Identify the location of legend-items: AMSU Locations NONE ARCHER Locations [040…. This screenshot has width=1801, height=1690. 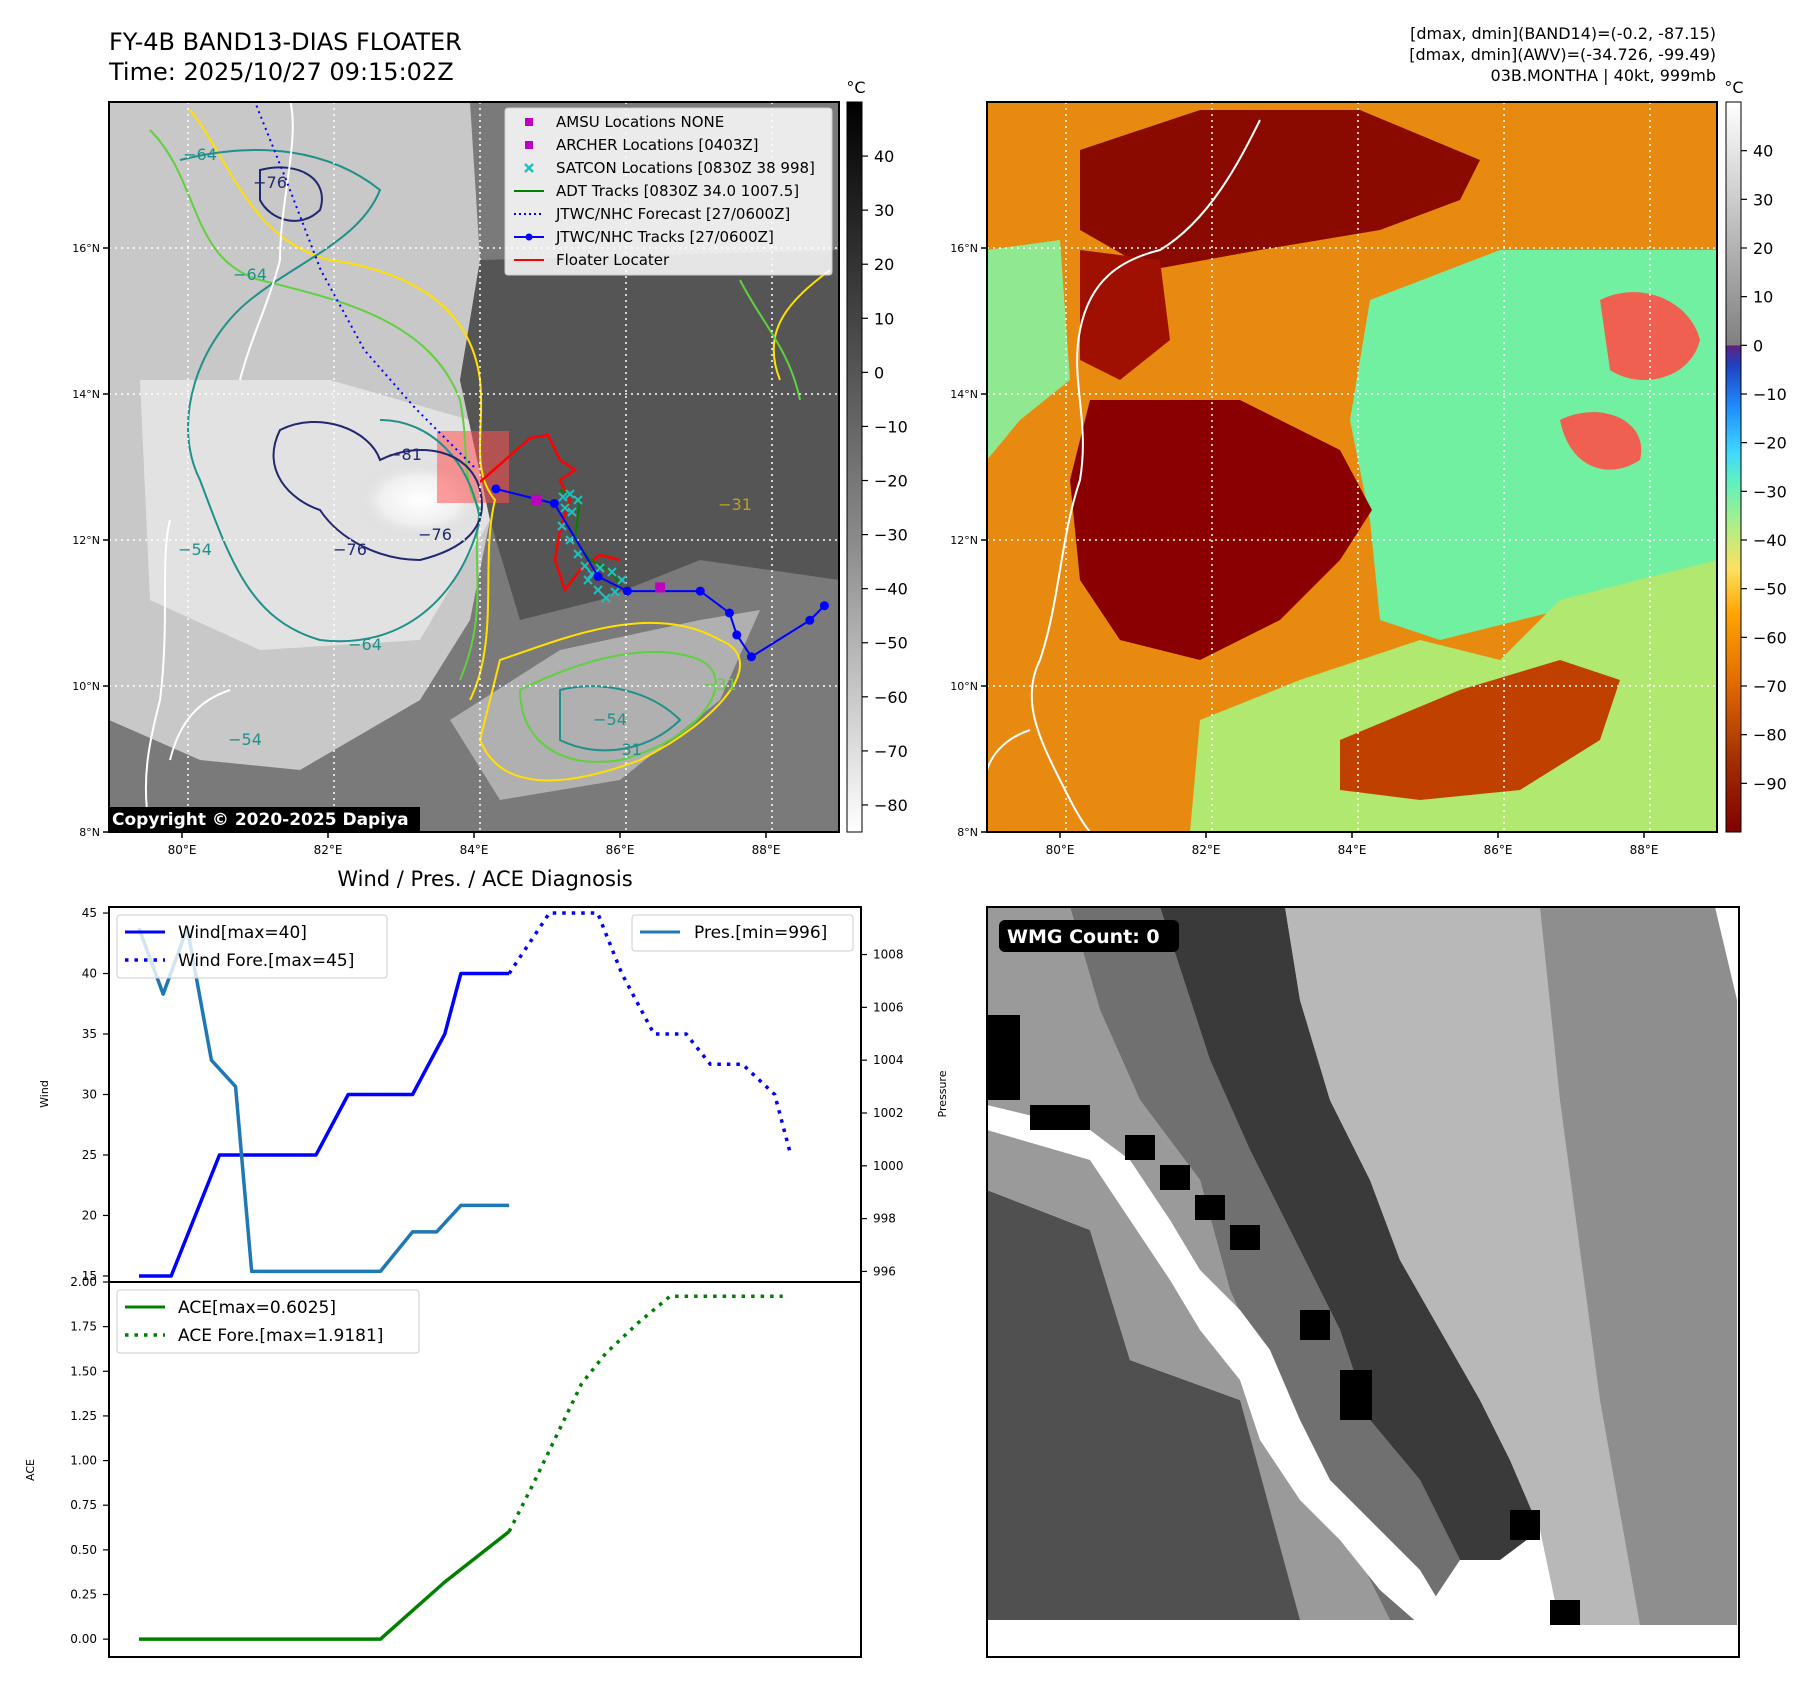
(664, 191).